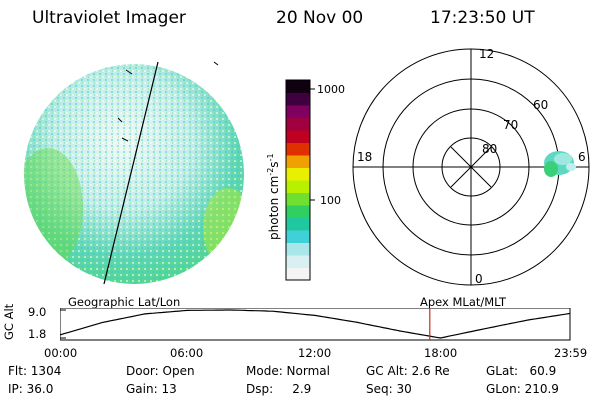  Describe the element at coordinates (273, 196) in the screenshot. I see `colorbar-unit: photon cm-2s-1` at that location.